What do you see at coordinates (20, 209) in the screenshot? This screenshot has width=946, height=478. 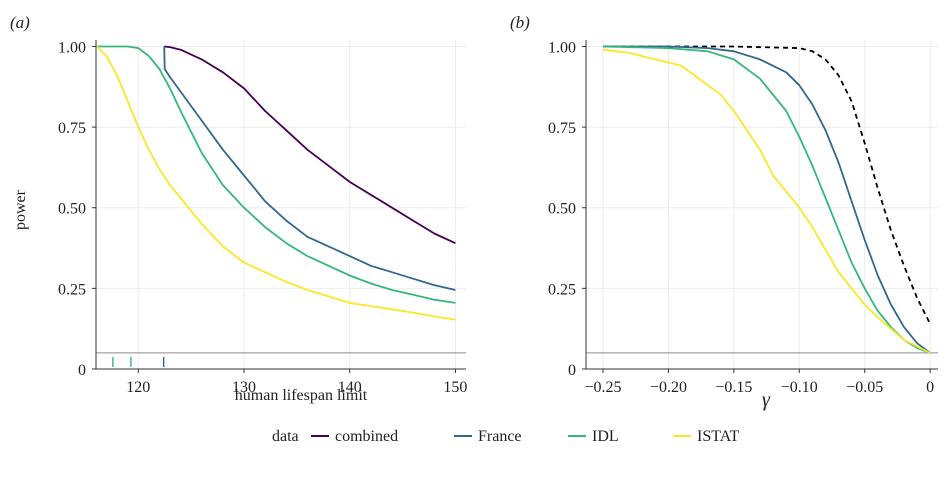 I see `panel-a-y-axis-label: power` at bounding box center [20, 209].